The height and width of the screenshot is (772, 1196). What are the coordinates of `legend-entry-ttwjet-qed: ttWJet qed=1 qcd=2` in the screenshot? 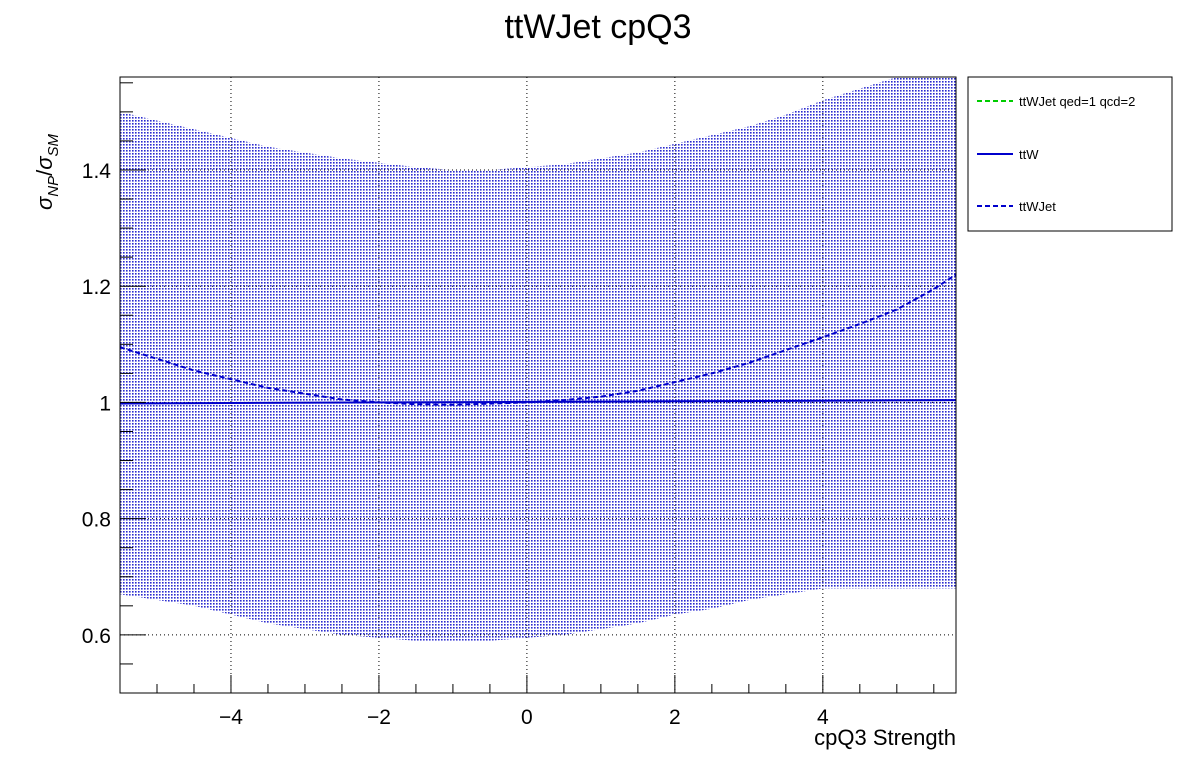 It's located at (1056, 101).